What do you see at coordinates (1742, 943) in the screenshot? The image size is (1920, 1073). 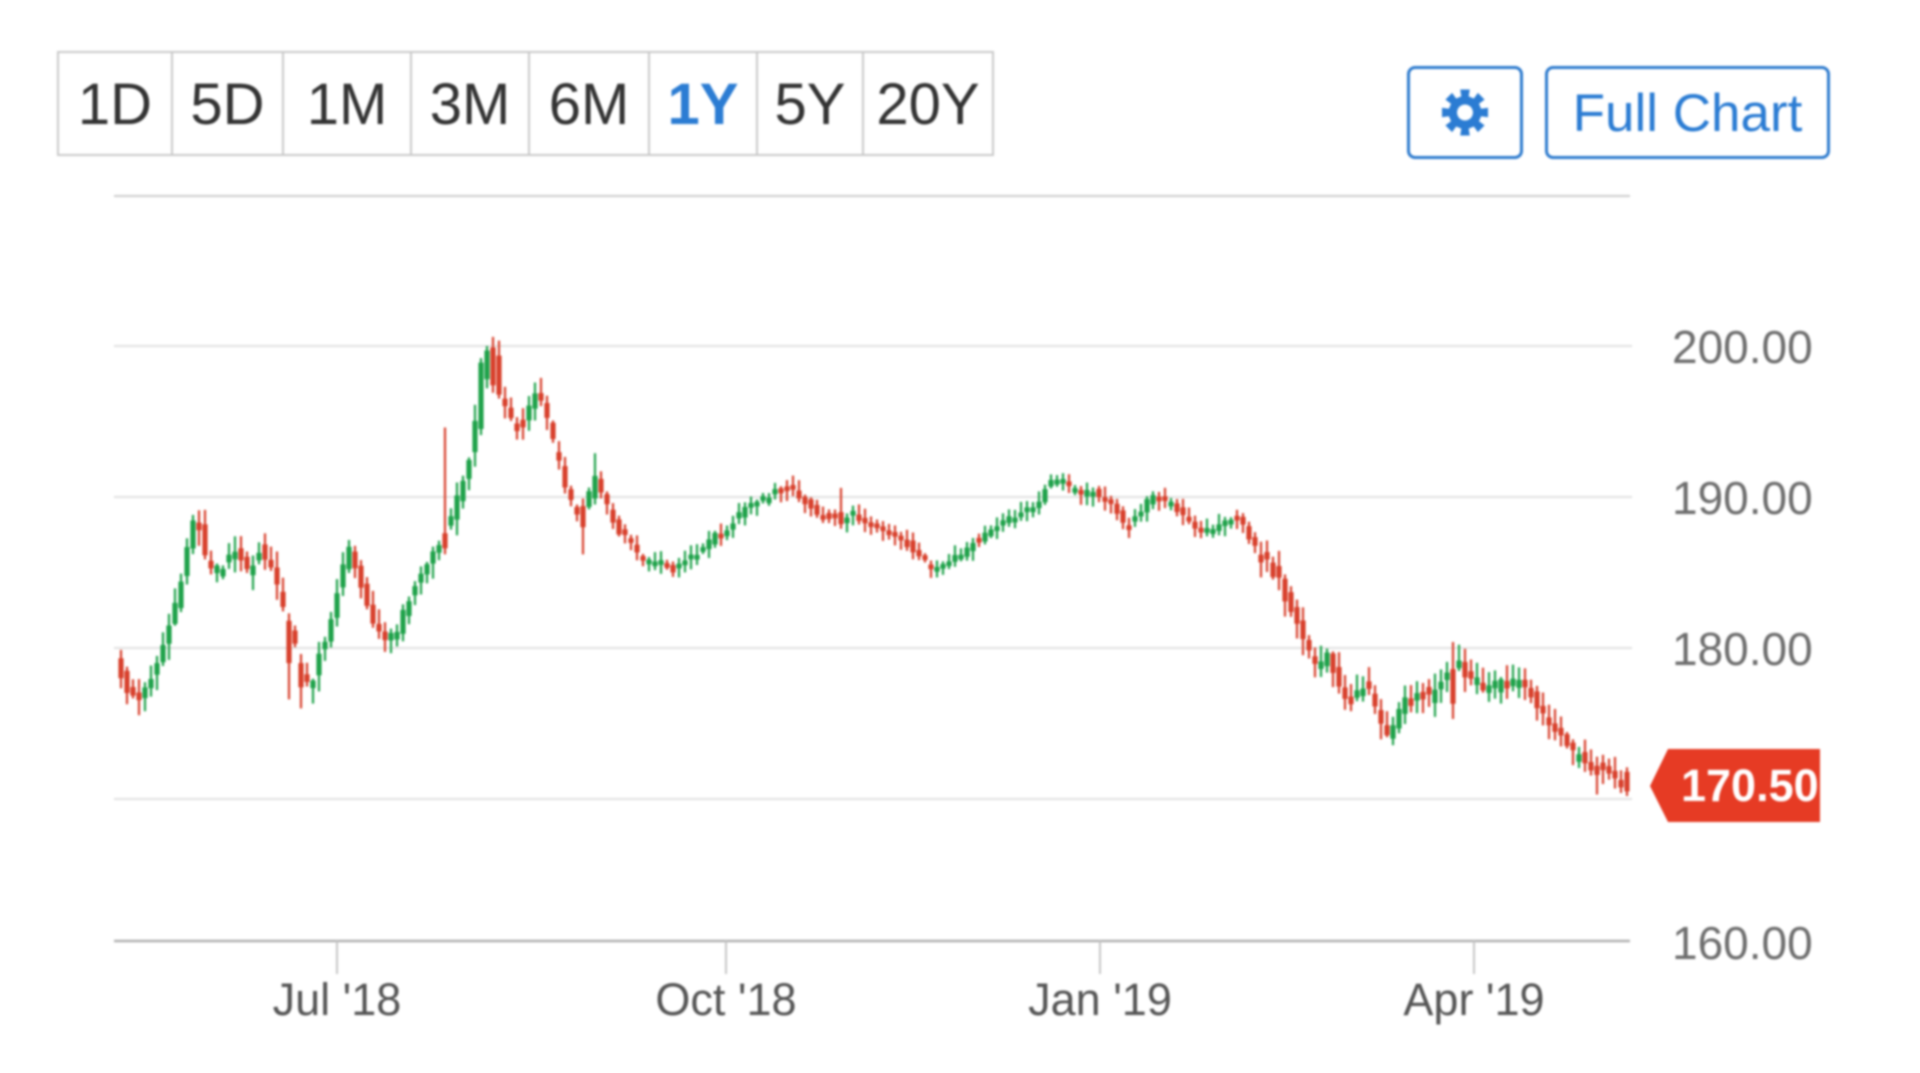 I see `svg-text: 160.00` at bounding box center [1742, 943].